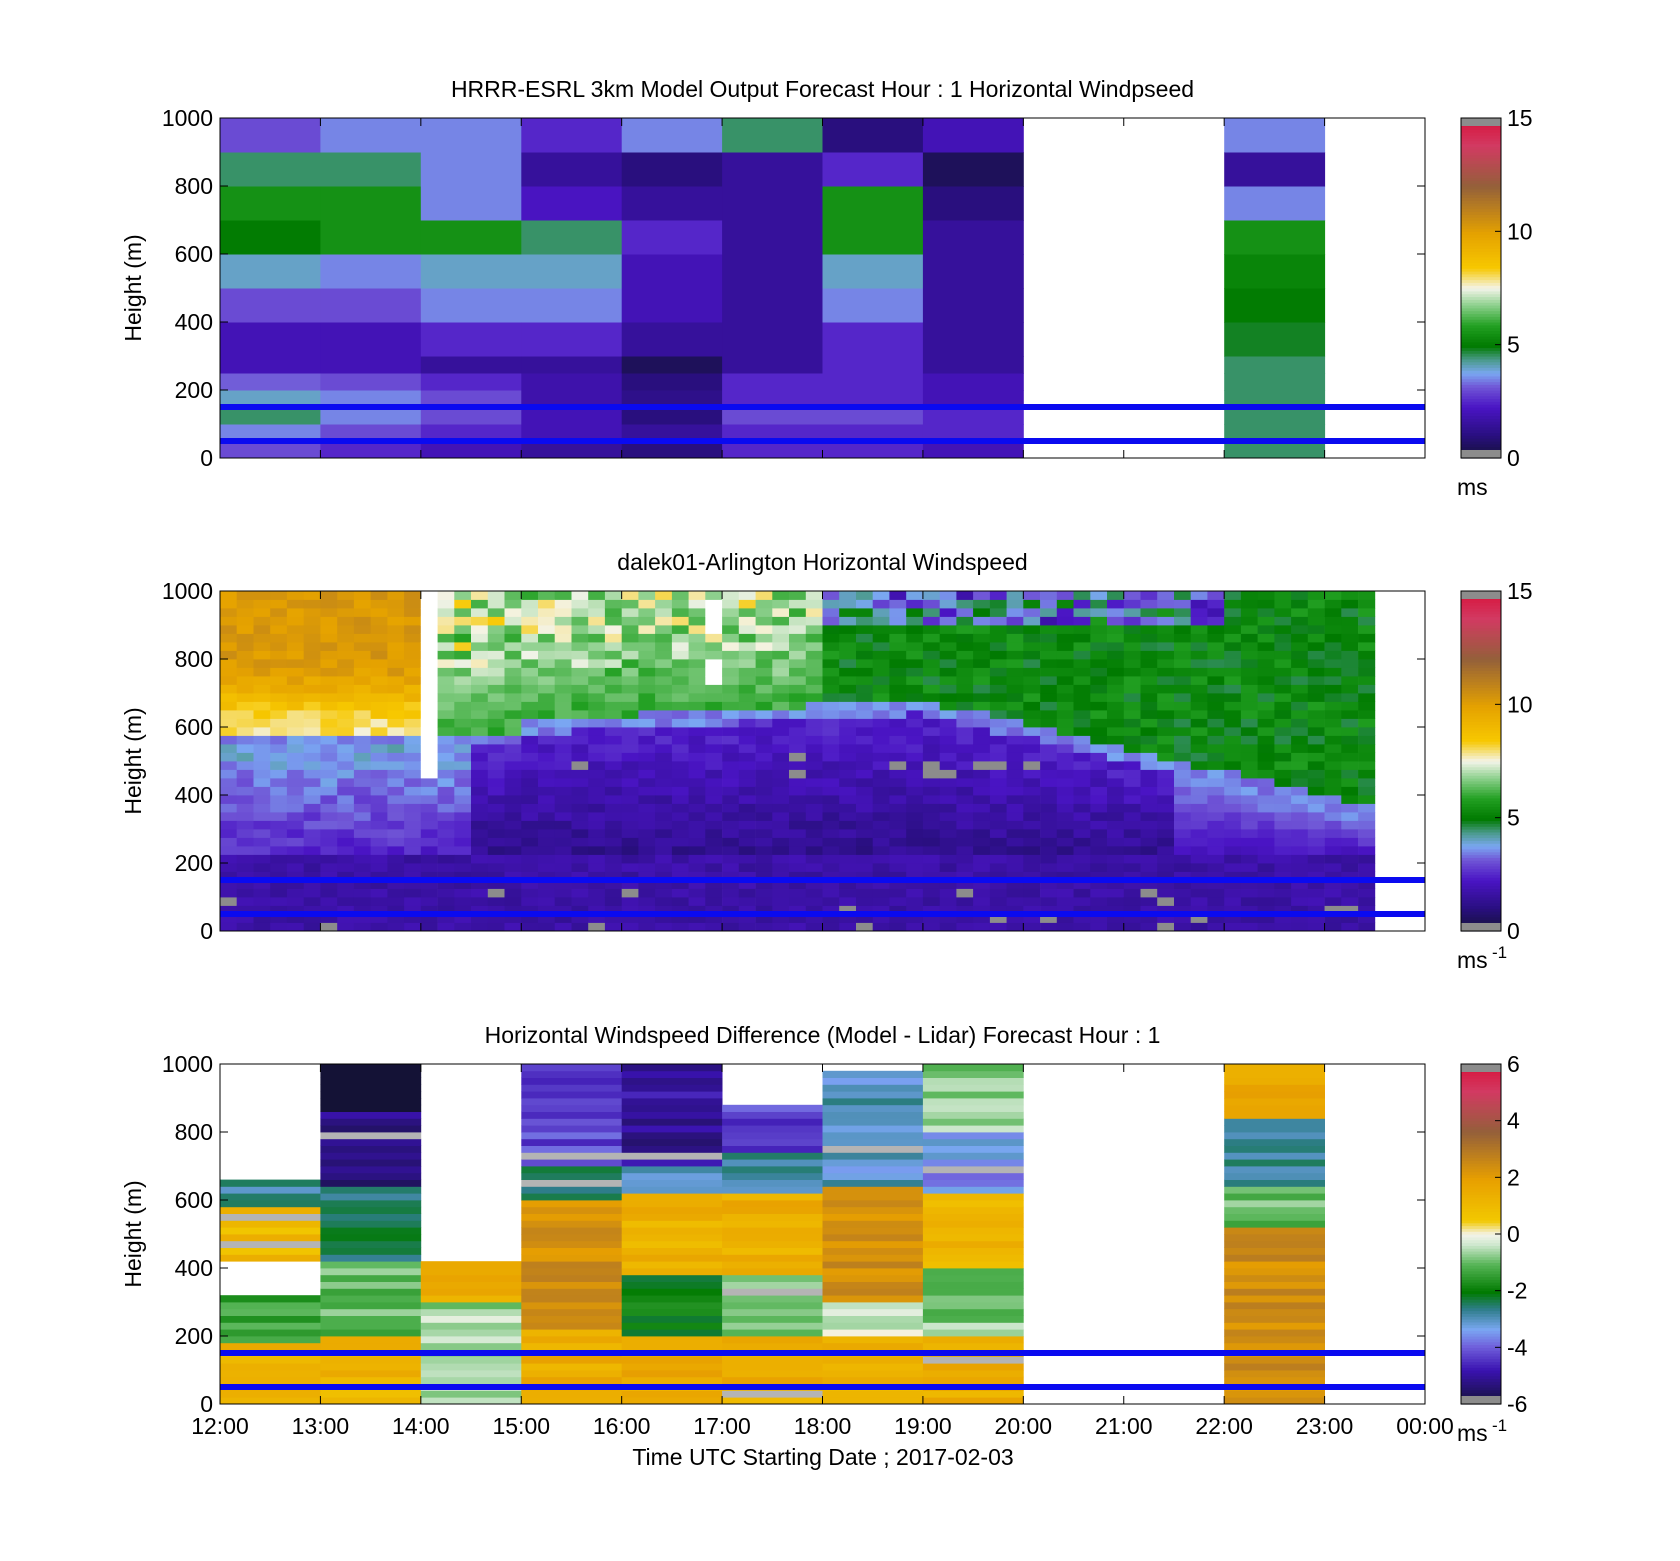  I want to click on x-tick-label: 20:00, so click(1024, 1426).